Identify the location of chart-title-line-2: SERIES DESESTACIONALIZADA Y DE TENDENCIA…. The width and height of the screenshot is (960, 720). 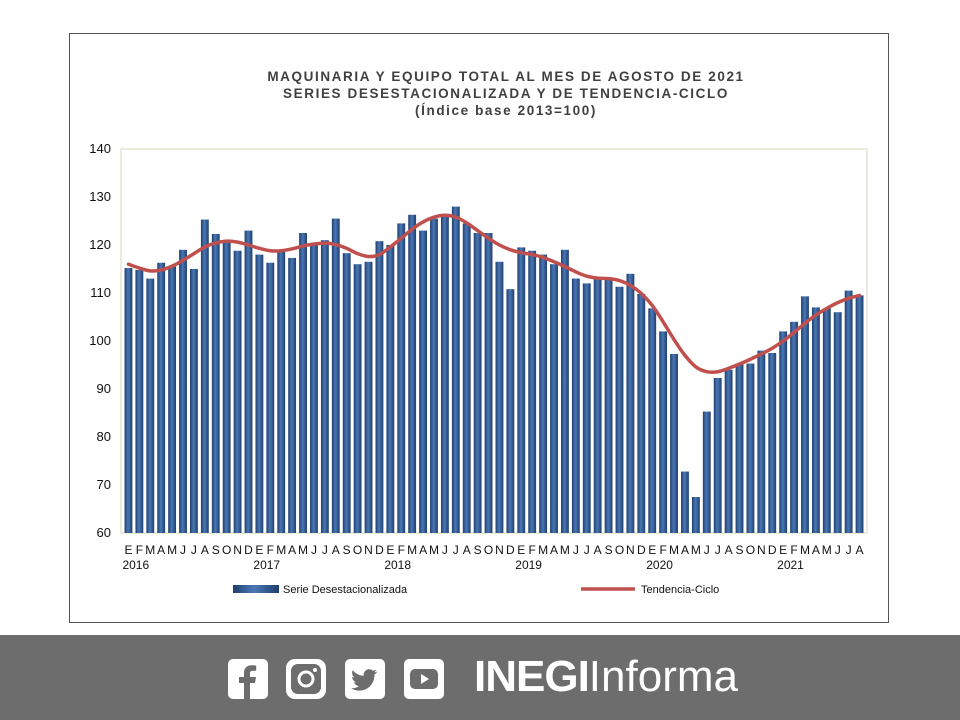
(506, 93).